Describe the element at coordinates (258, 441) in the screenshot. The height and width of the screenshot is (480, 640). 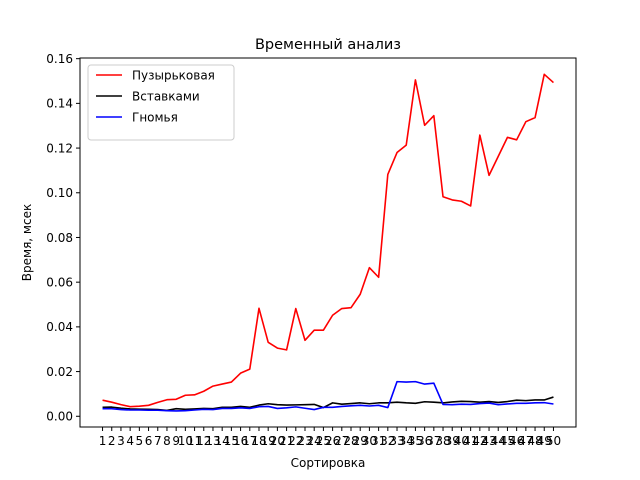
I see `x-tick-label: 18` at that location.